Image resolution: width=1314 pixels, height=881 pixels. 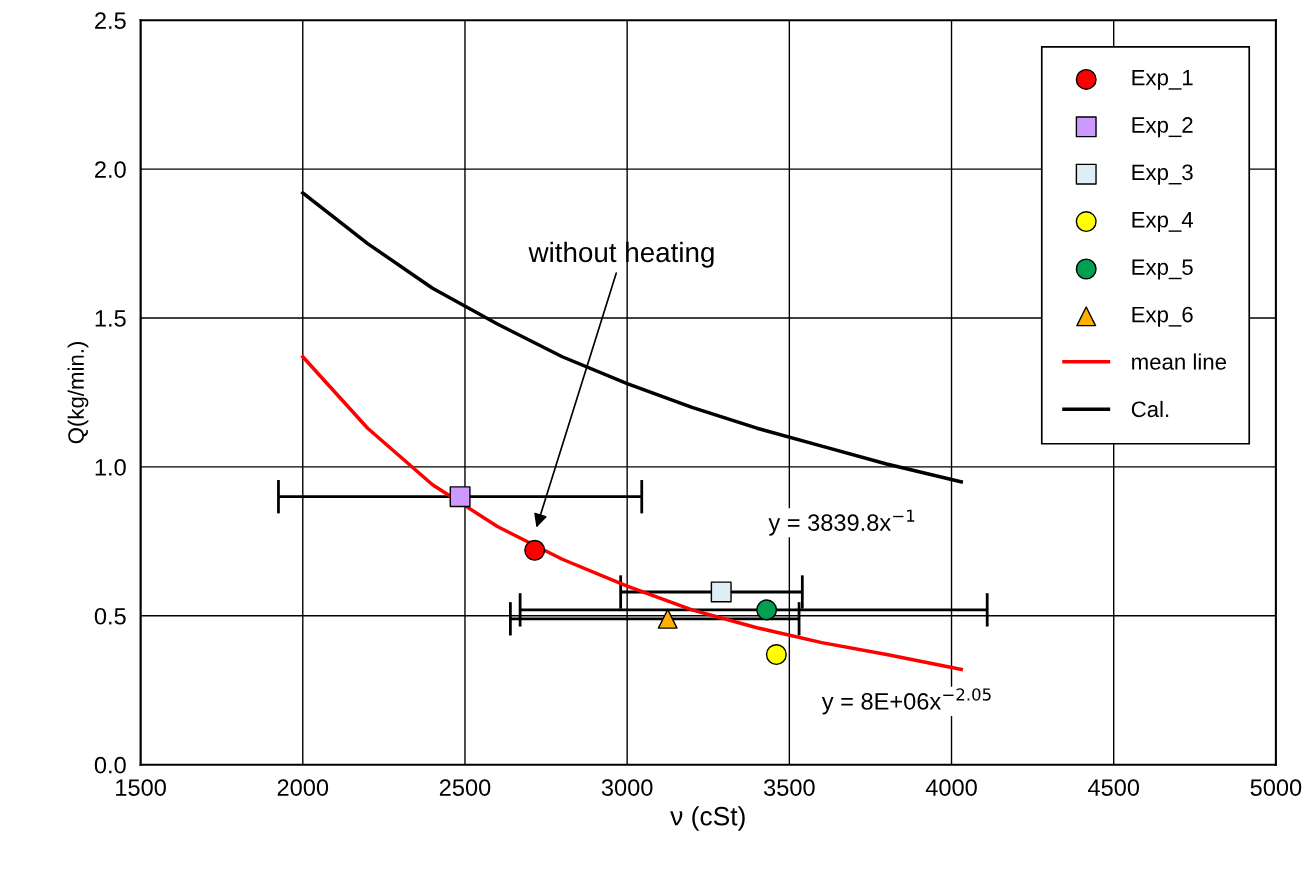 What do you see at coordinates (78, 393) in the screenshot?
I see `y-axis-title: Q(kg/min.)` at bounding box center [78, 393].